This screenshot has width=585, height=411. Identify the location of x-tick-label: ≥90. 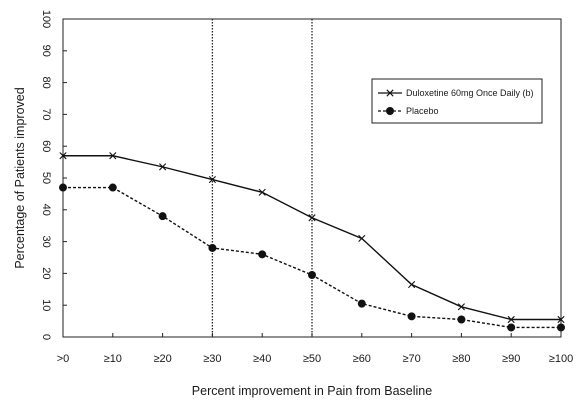
(511, 359).